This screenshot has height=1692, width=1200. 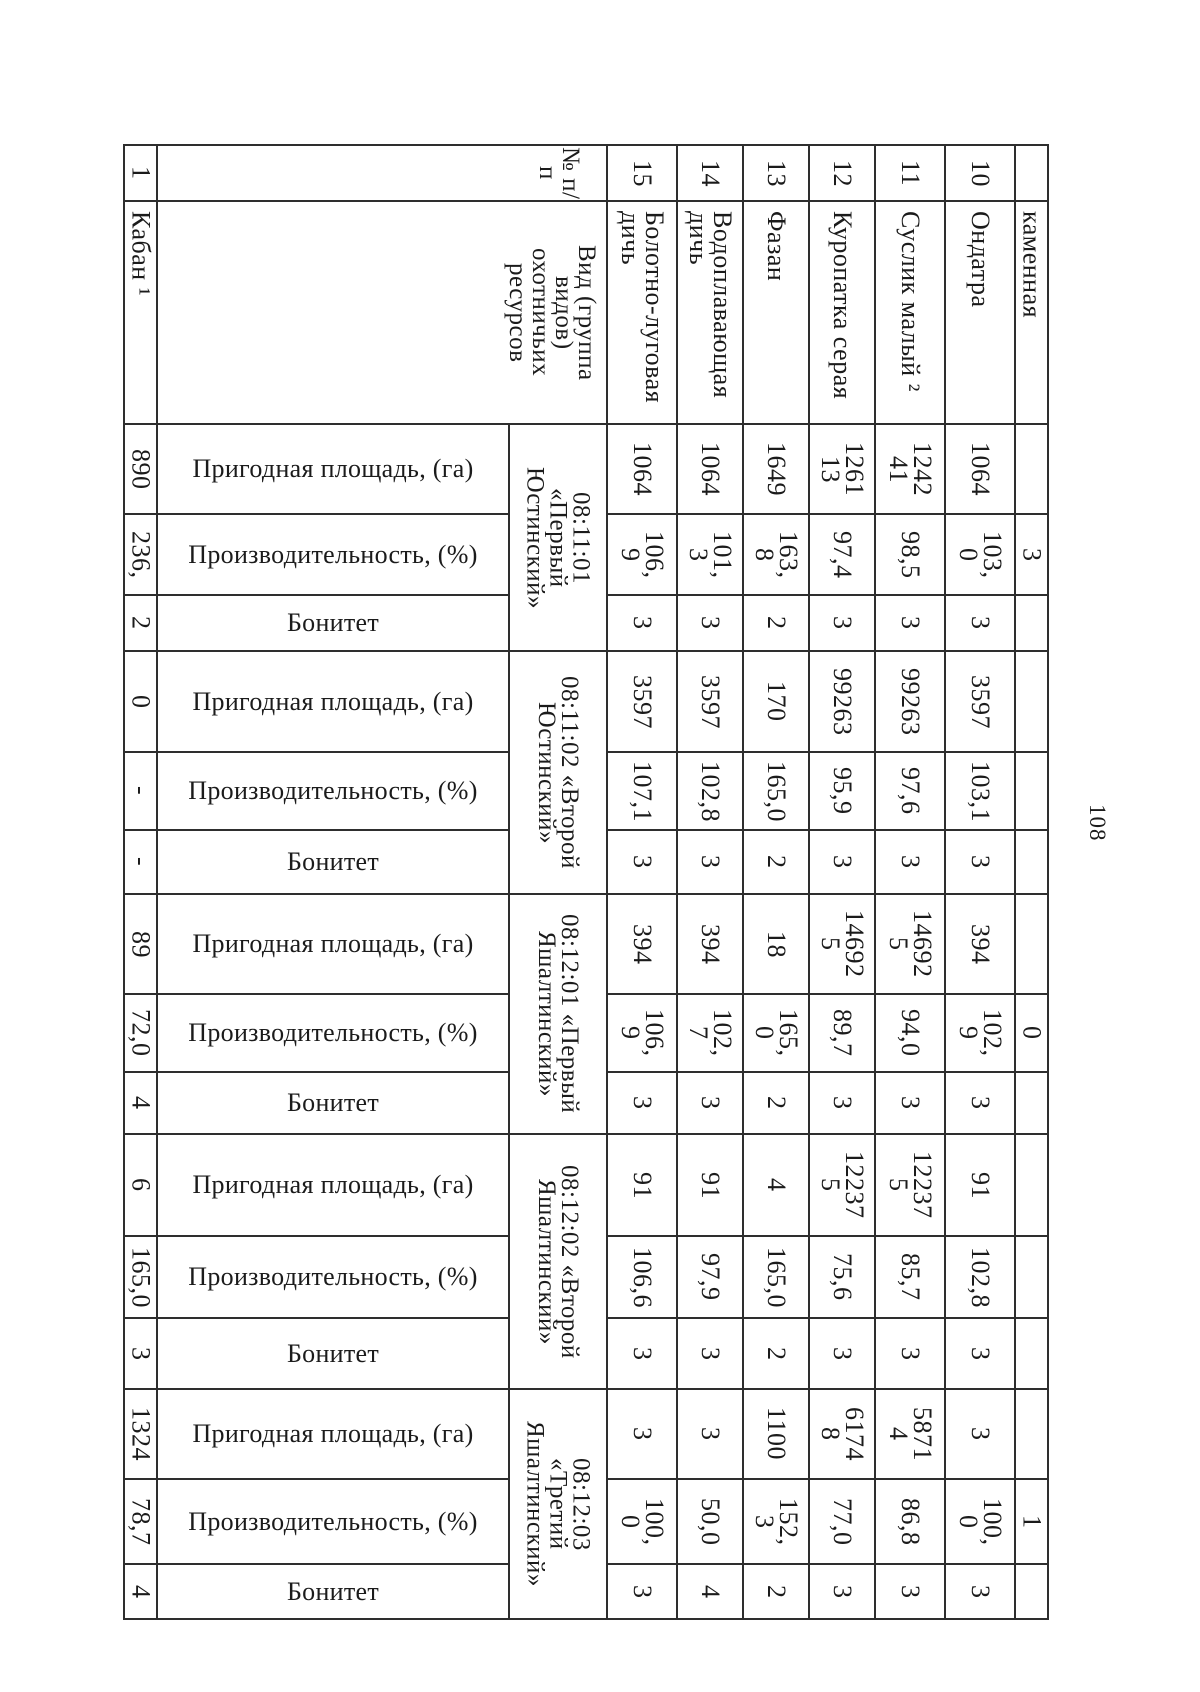 I want to click on value-cell-productivity-text: 86,8, so click(x=910, y=1521).